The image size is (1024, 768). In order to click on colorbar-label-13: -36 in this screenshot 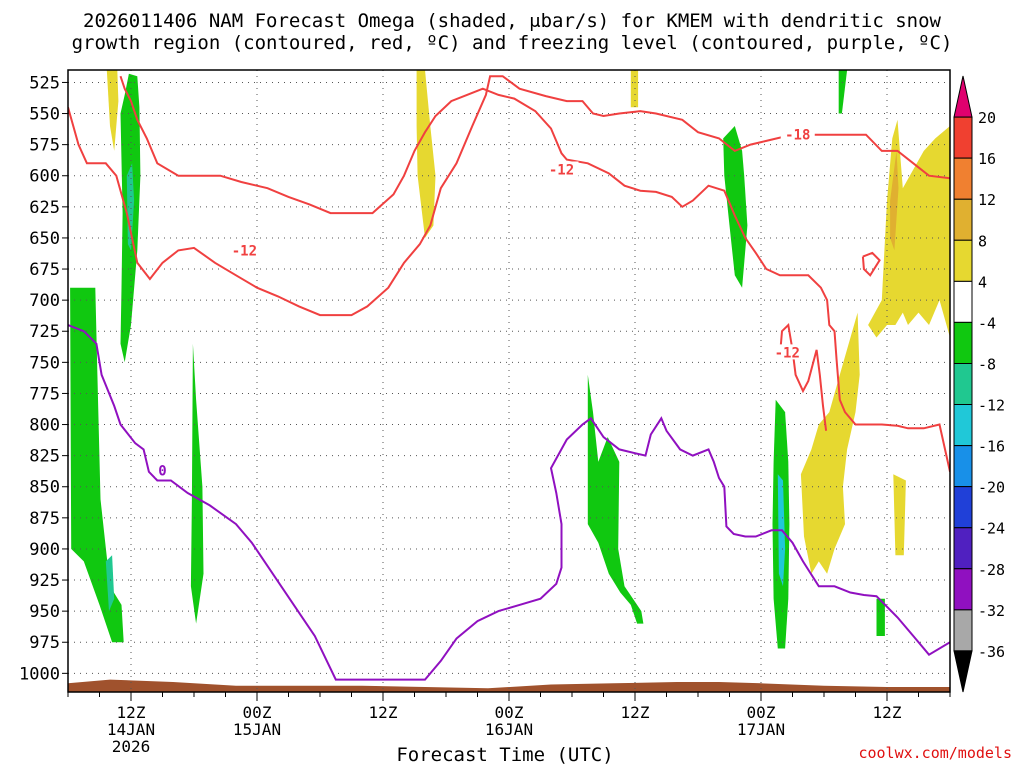, I will do `click(991, 652)`.